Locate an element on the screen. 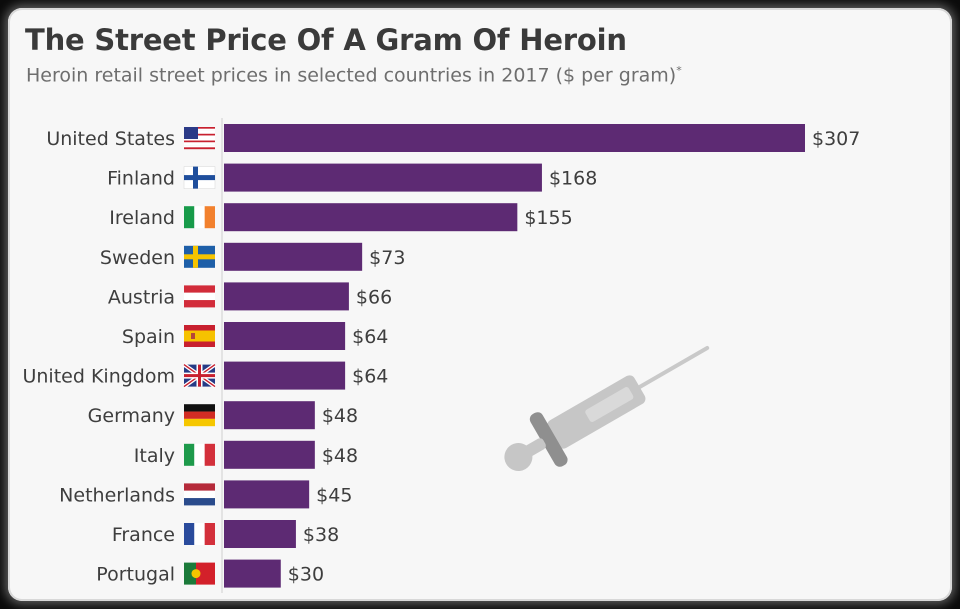 This screenshot has height=609, width=960. gb-flag-icon is located at coordinates (199, 375).